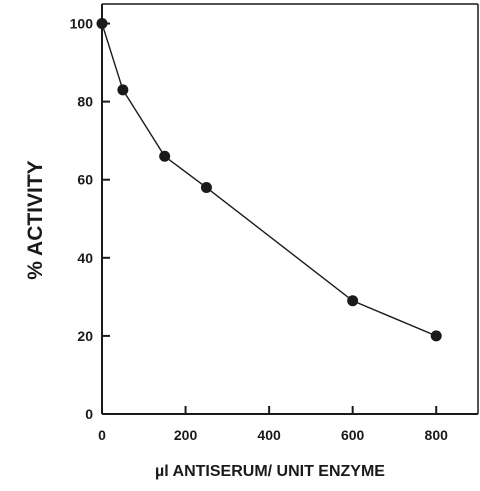  What do you see at coordinates (89, 414) in the screenshot?
I see `y-tick-label: 0` at bounding box center [89, 414].